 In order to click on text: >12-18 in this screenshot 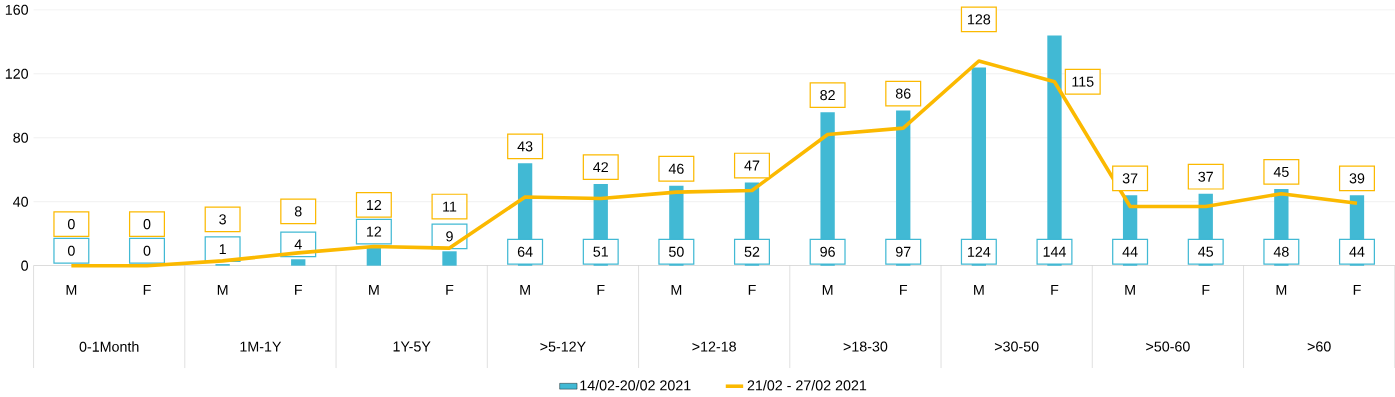, I will do `click(714, 346)`.